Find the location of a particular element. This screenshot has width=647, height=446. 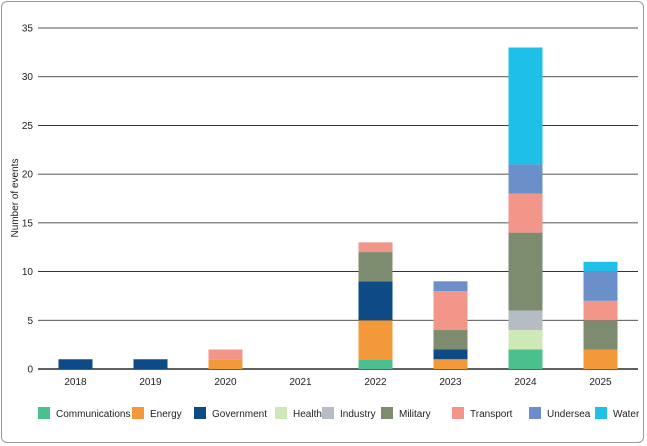

bar-segment-industry is located at coordinates (525, 320).